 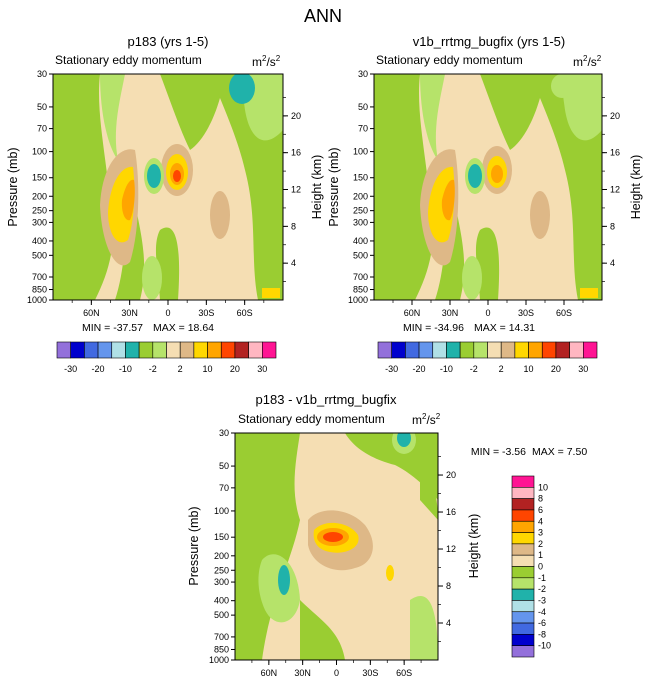 I want to click on units-label: m2/s2, so click(x=266, y=61).